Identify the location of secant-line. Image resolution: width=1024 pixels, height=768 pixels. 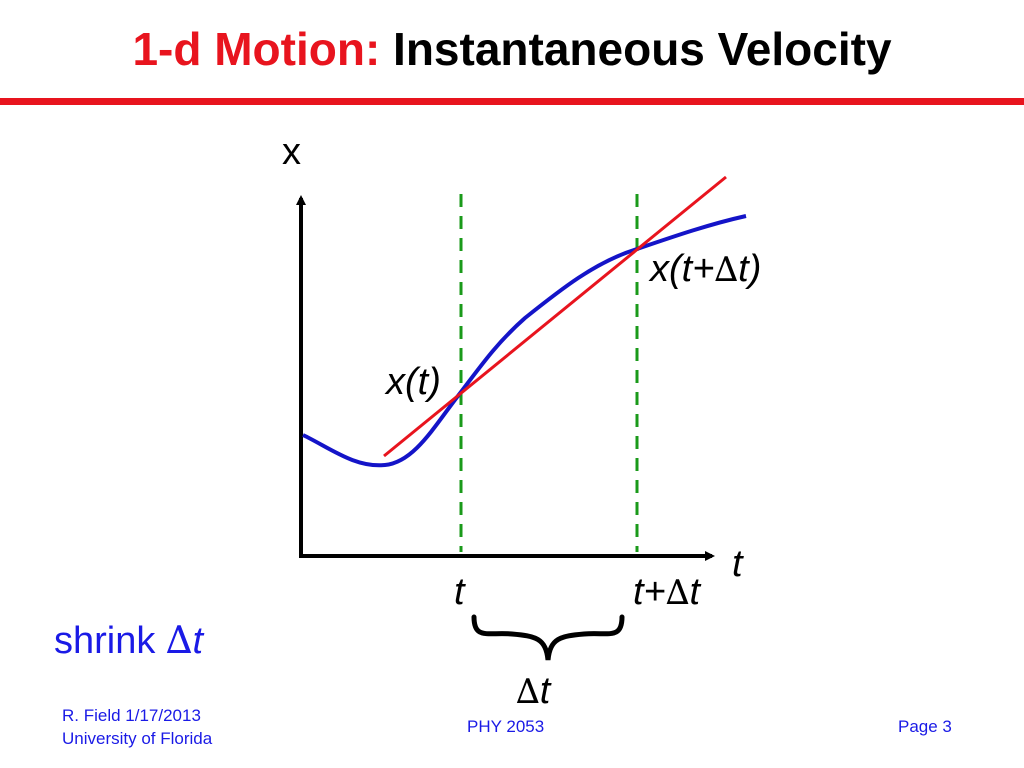
(555, 316).